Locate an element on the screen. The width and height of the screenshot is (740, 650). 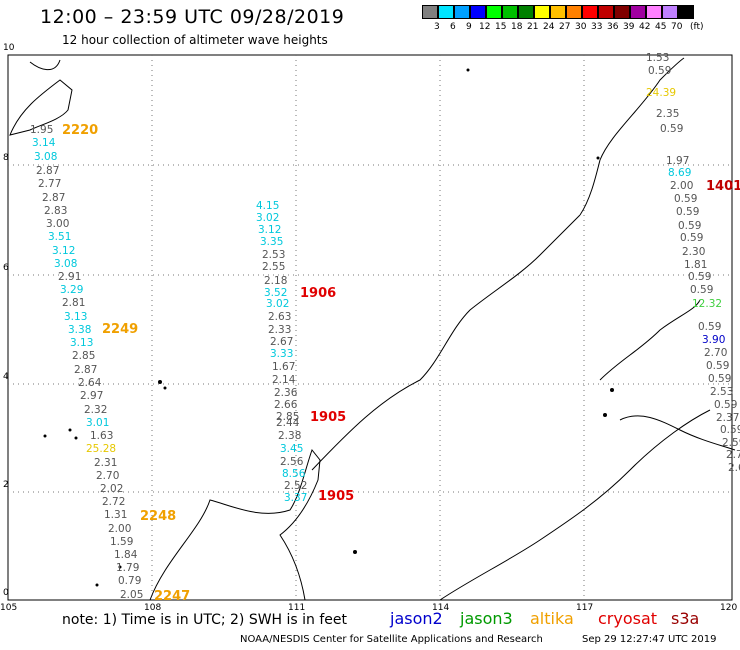
swh-value: 3.38 is located at coordinates (80, 330).